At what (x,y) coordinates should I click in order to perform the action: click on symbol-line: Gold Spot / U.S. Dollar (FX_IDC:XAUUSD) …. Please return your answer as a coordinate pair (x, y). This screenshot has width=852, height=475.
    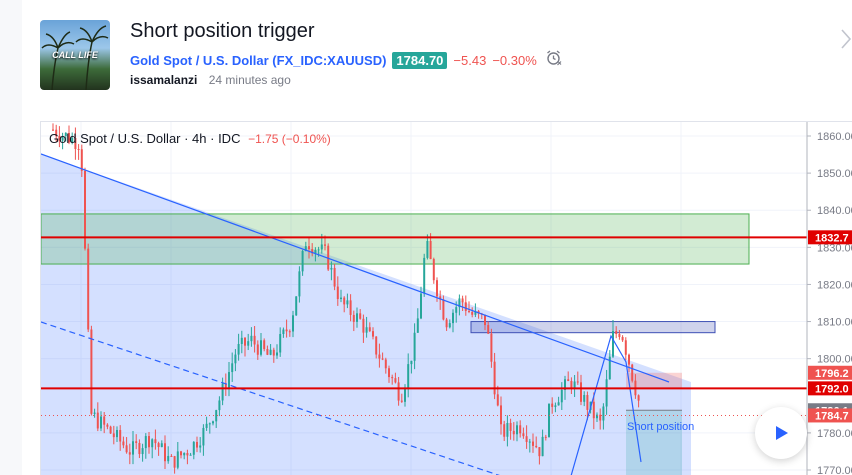
    Looking at the image, I should click on (346, 60).